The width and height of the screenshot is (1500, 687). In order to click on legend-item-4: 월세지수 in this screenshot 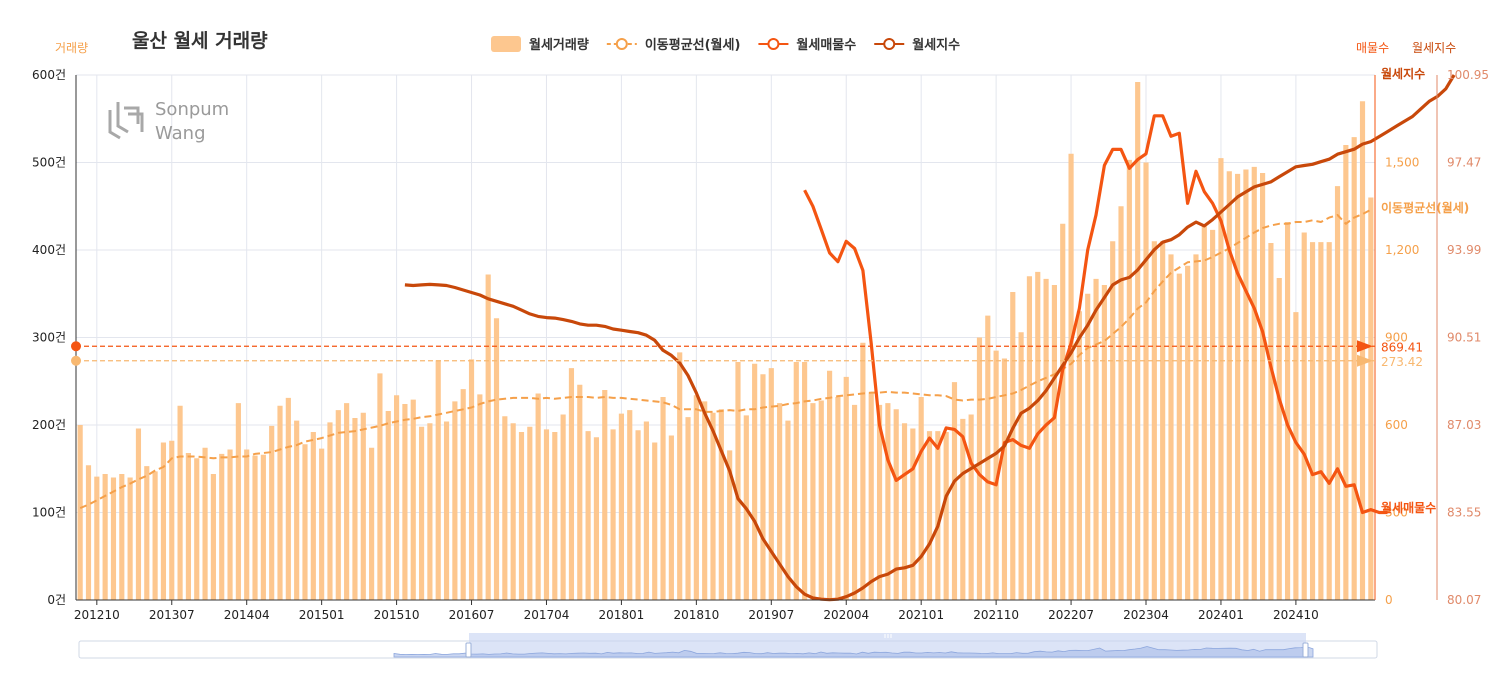, I will do `click(917, 45)`.